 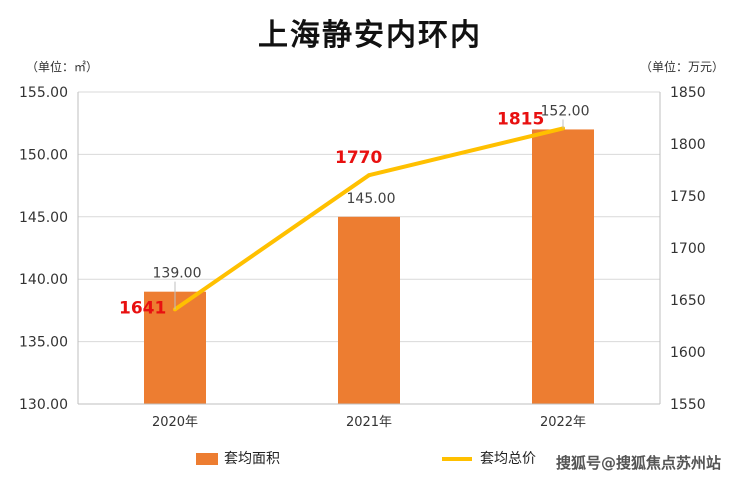 I want to click on line-data-label: 1770, so click(x=358, y=158).